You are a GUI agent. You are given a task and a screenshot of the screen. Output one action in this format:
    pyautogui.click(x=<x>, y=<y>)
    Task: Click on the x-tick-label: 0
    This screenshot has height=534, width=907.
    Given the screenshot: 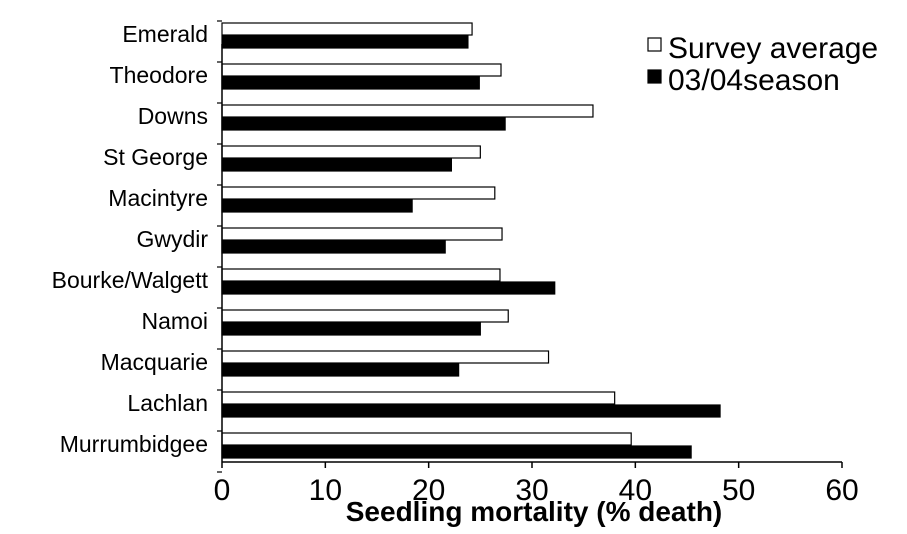 What is the action you would take?
    pyautogui.click(x=222, y=490)
    